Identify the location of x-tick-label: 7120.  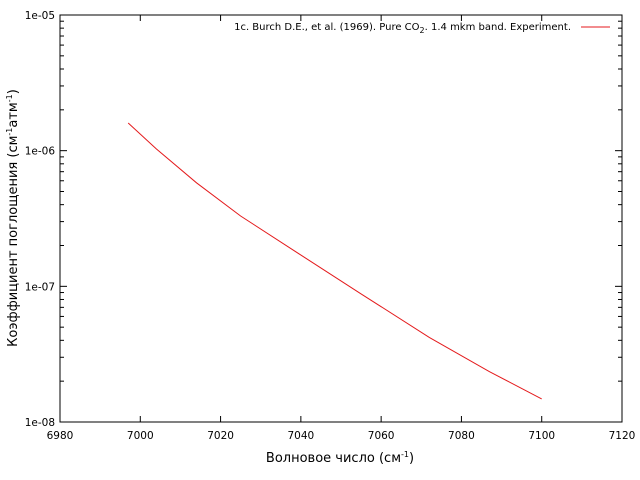
(622, 436).